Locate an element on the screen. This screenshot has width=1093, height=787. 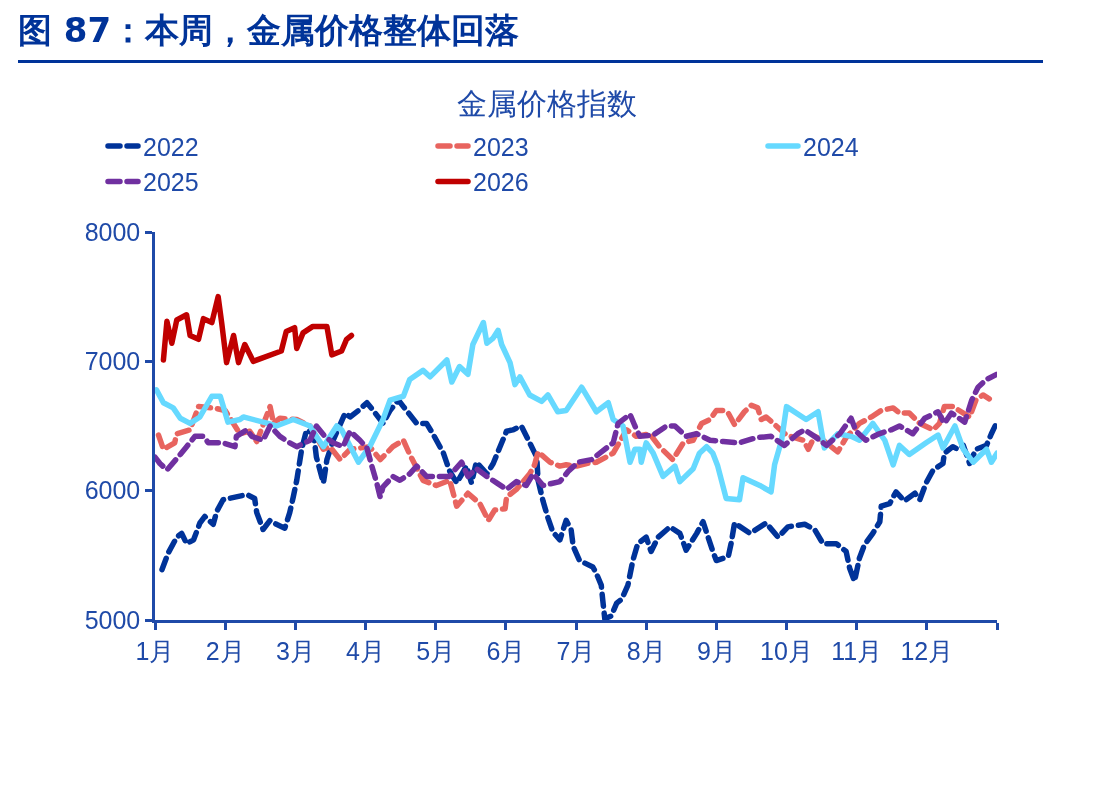
x-tick-label: 4月 is located at coordinates (365, 650).